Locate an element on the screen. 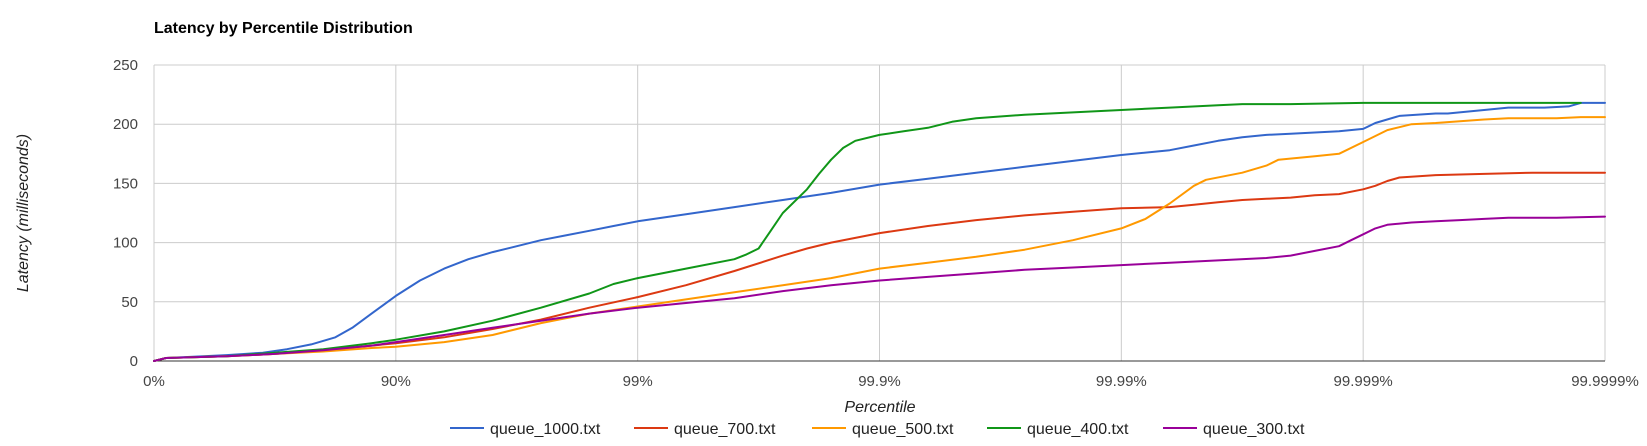 The width and height of the screenshot is (1647, 446). legend-label: queue_1000.txt is located at coordinates (545, 429).